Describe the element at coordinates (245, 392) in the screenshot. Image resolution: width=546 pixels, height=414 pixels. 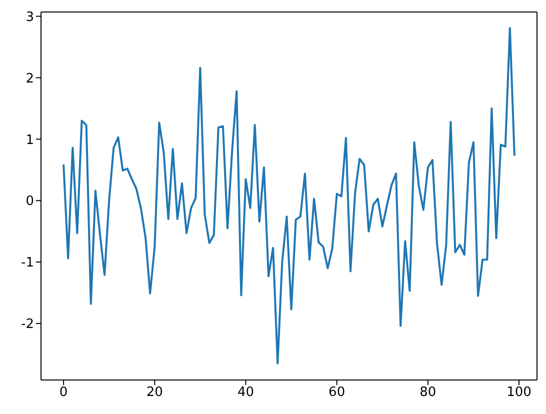
I see `x-tick-label: 40` at that location.